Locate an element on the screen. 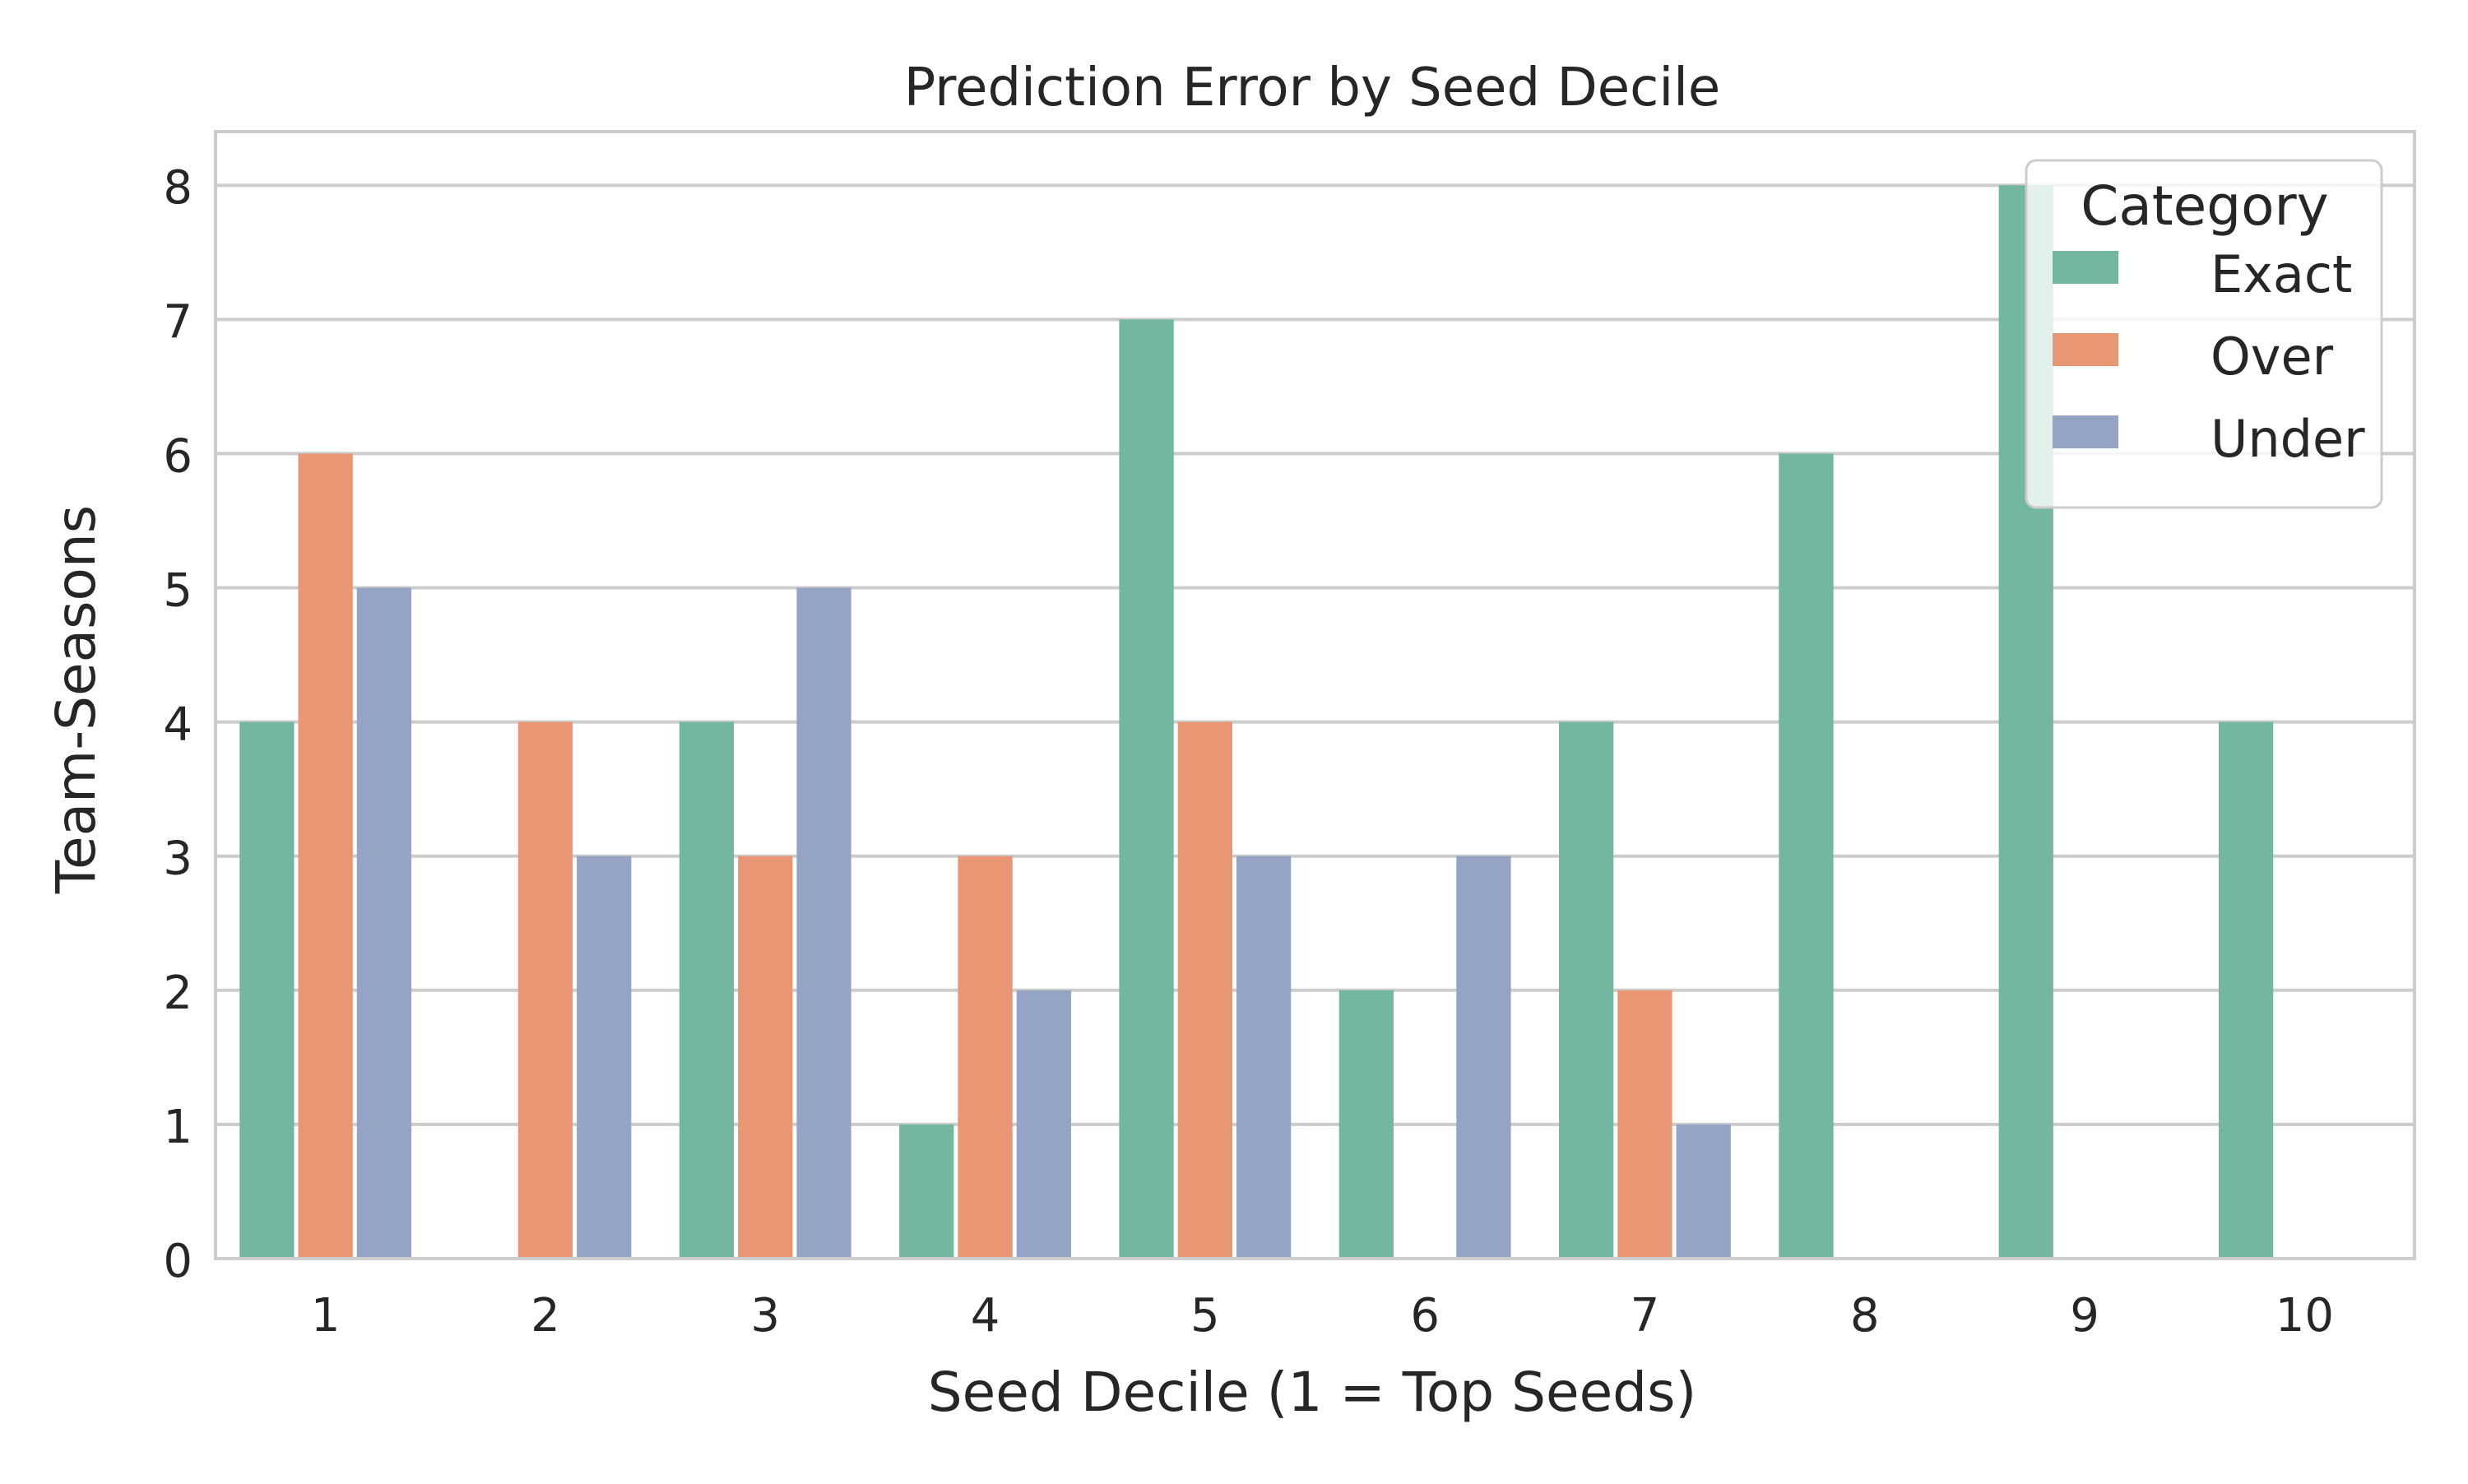 The height and width of the screenshot is (1484, 2468). chart-title: Prediction Error by Seed Decile is located at coordinates (1312, 88).